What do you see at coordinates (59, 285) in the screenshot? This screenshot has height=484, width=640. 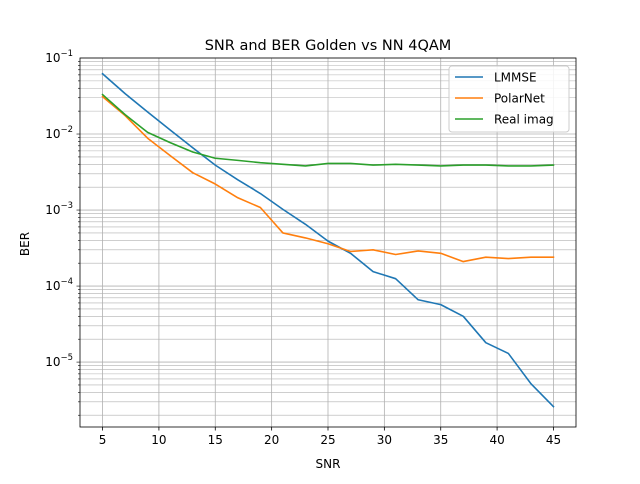 I see `y-tick-label: 10⁻⁴` at bounding box center [59, 285].